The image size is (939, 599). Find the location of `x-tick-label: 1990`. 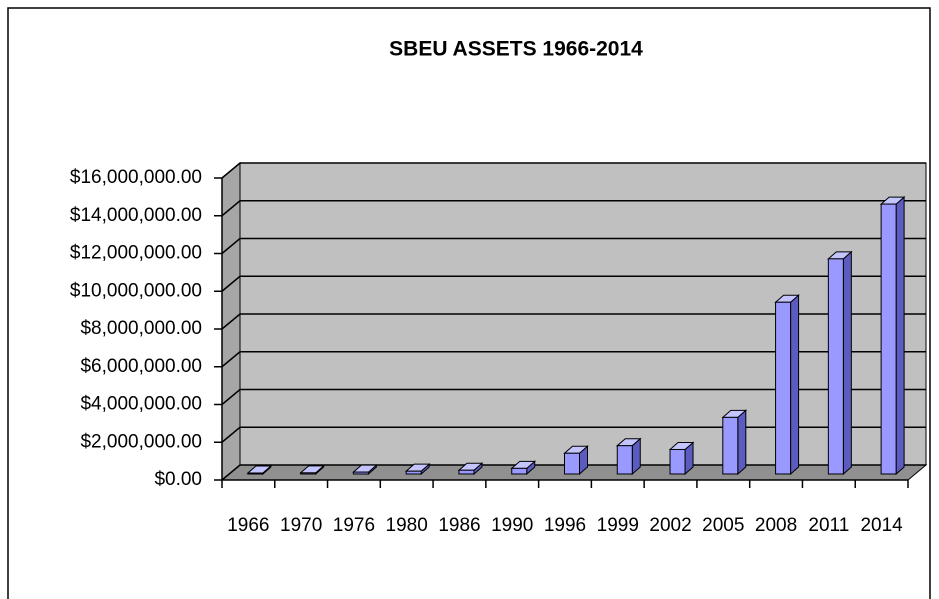

x-tick-label: 1990 is located at coordinates (512, 525).